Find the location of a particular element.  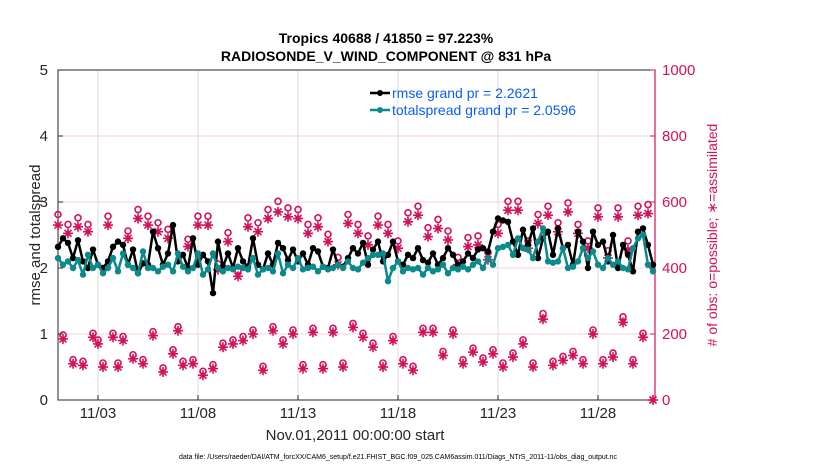

x-tick-label: 11/13 is located at coordinates (298, 413).